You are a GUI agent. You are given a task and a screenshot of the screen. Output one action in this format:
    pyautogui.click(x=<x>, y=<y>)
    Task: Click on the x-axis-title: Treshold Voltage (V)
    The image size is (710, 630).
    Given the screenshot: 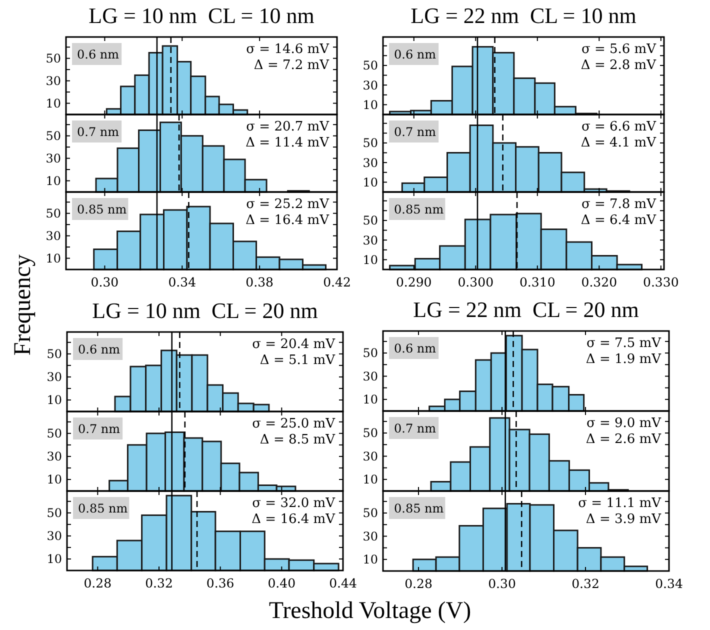 What is the action you would take?
    pyautogui.click(x=370, y=611)
    